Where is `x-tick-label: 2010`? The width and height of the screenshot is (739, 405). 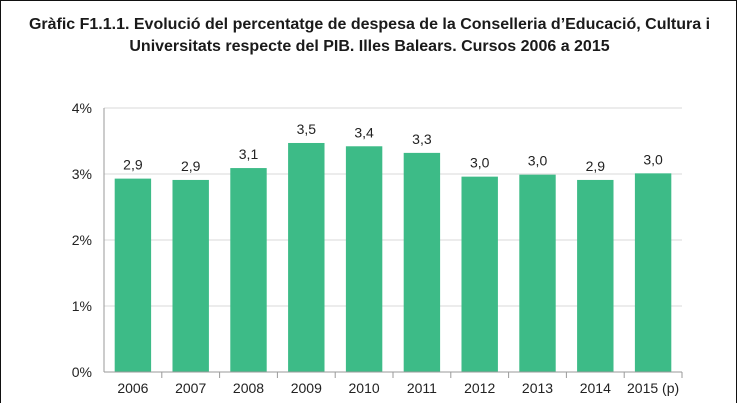 x-tick-label: 2010 is located at coordinates (364, 388).